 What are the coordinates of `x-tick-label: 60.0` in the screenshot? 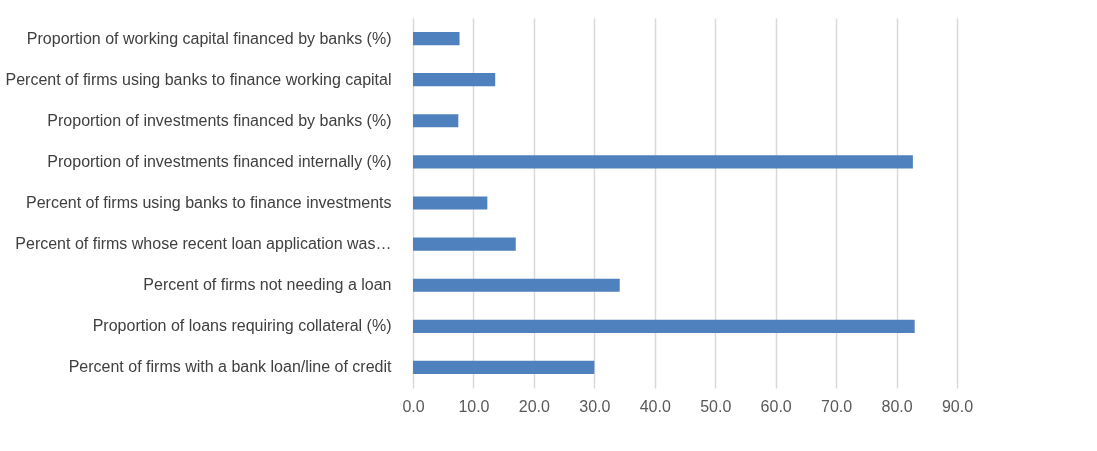 It's located at (776, 406).